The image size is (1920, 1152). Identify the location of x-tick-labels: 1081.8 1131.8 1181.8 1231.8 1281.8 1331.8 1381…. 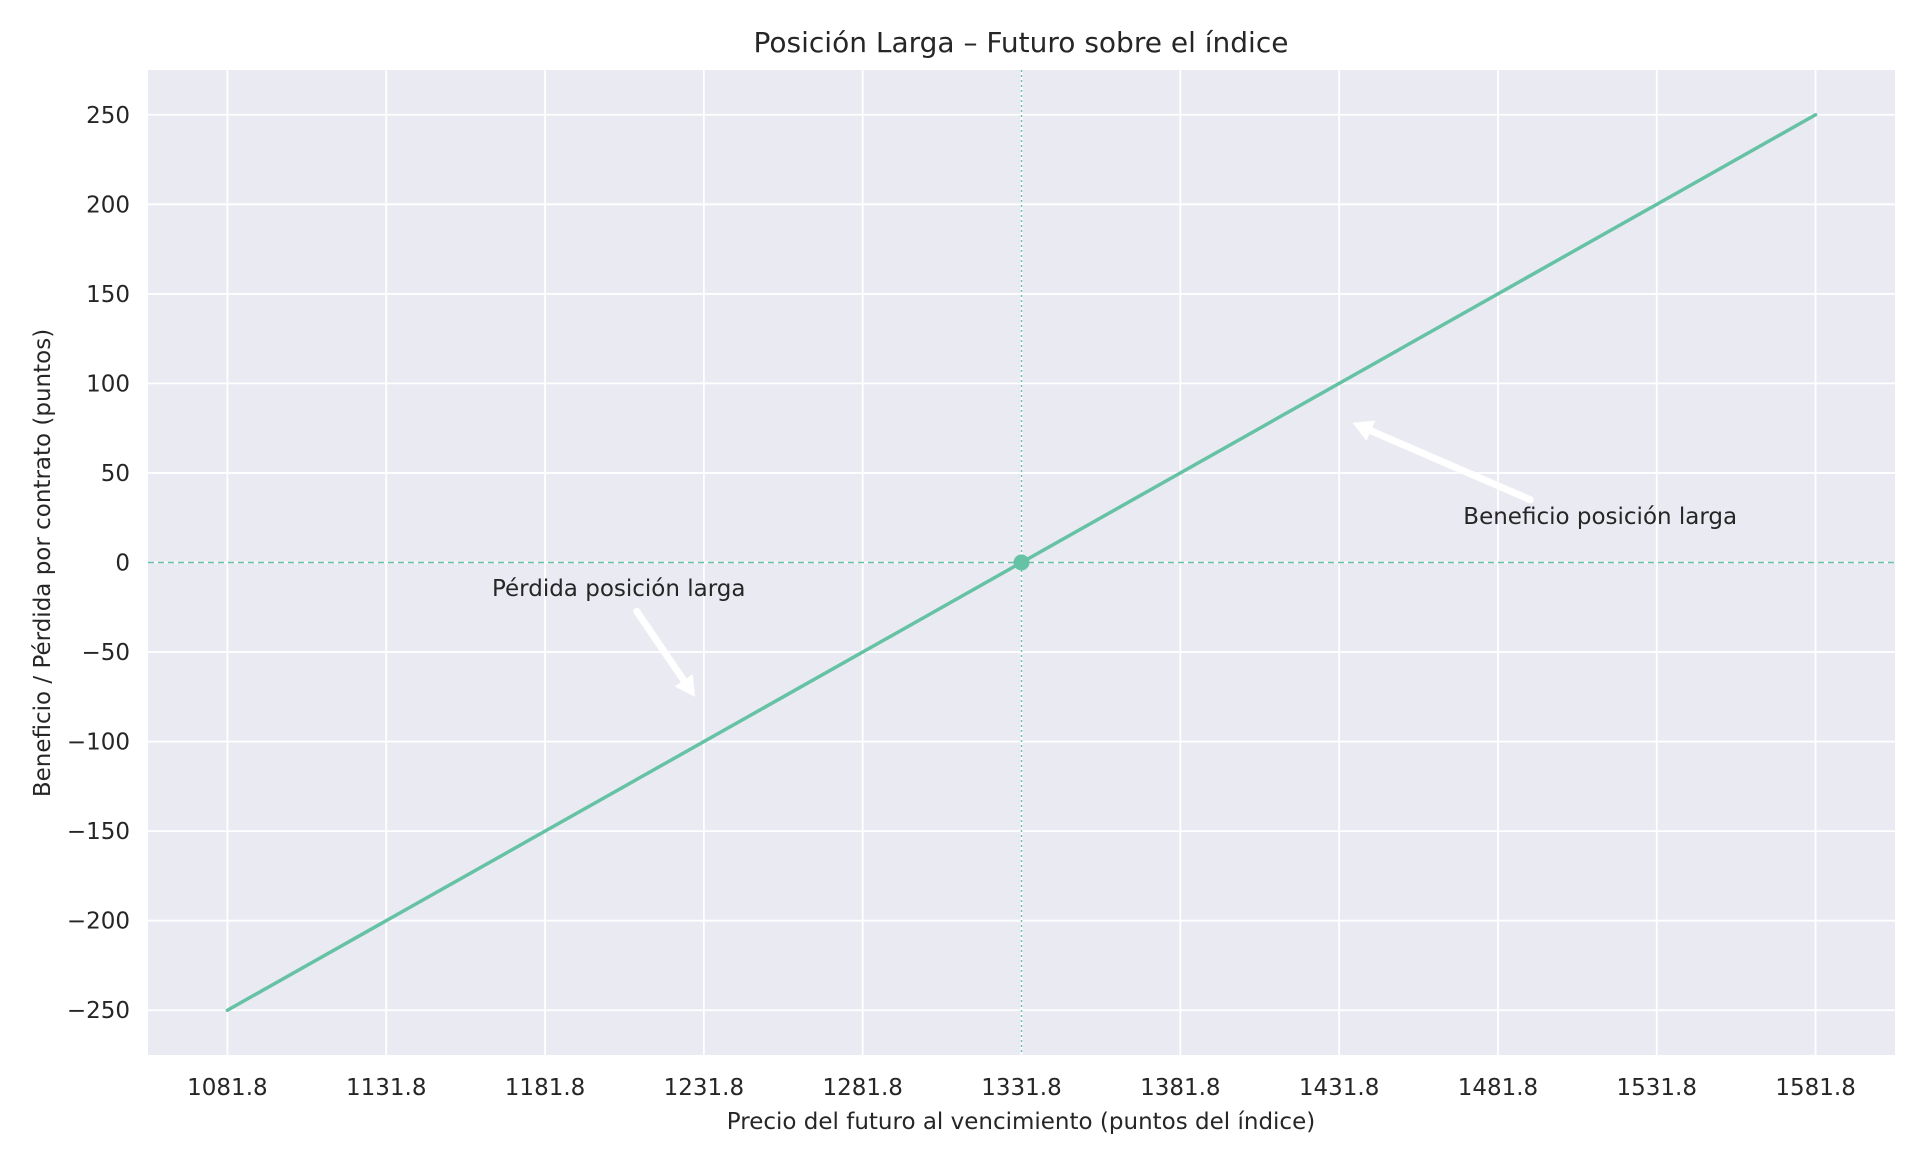
(1021, 1088).